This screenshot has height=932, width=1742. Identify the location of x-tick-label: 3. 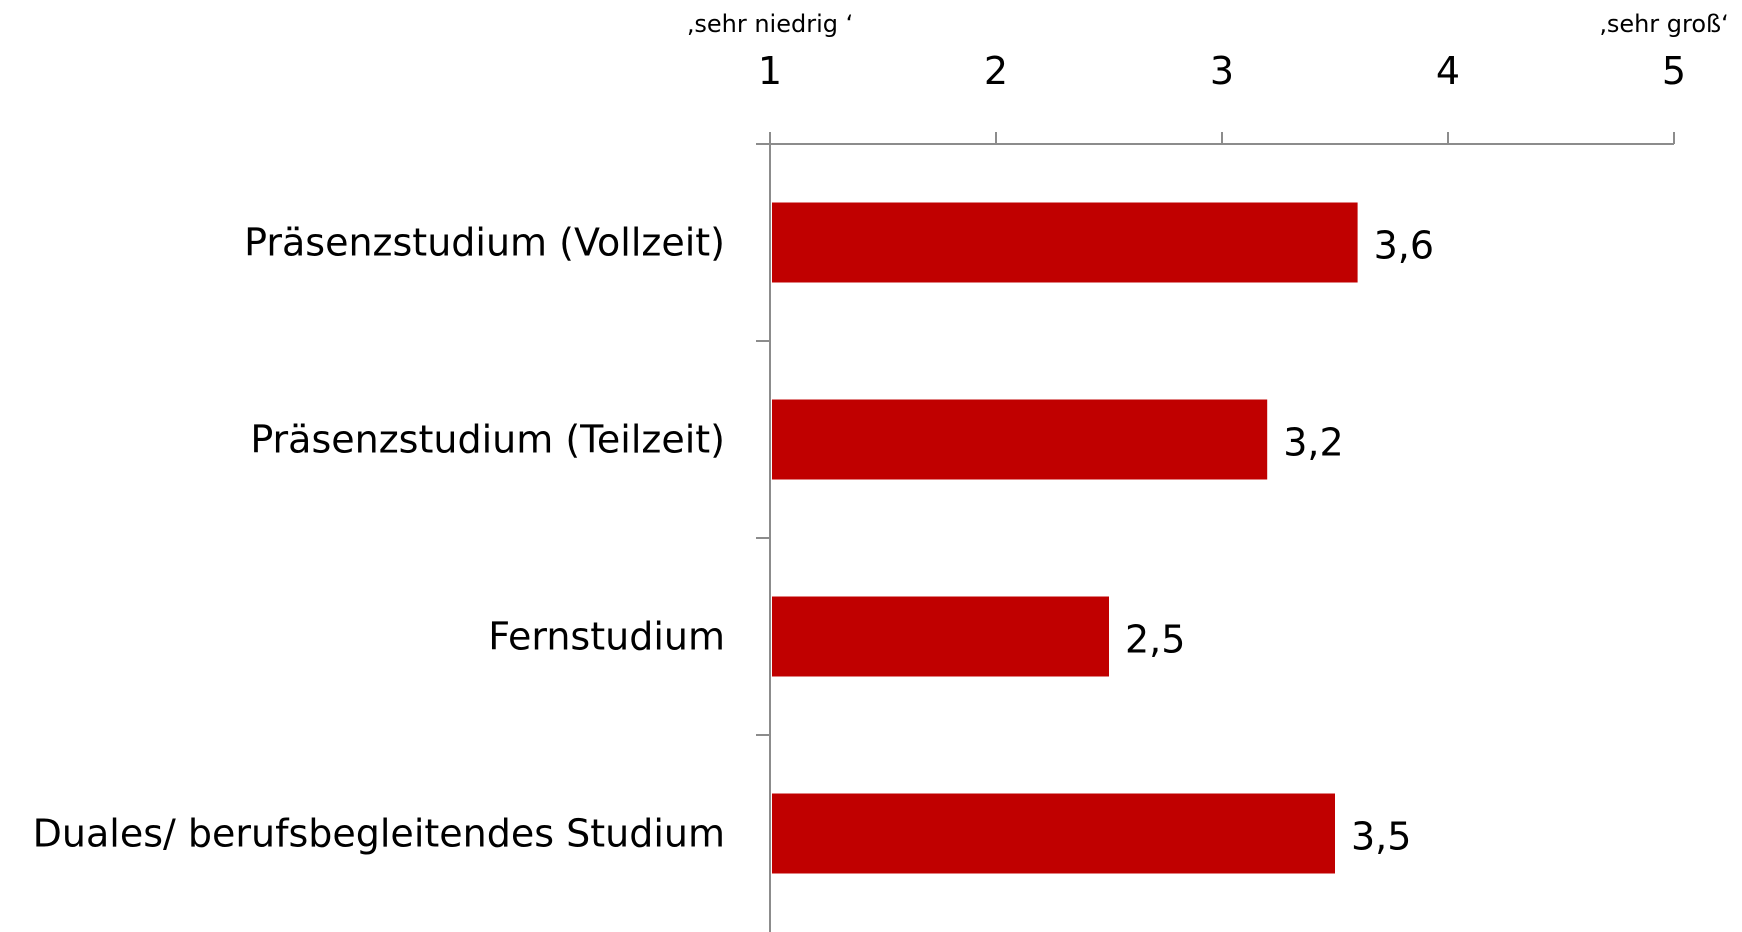
(1222, 71).